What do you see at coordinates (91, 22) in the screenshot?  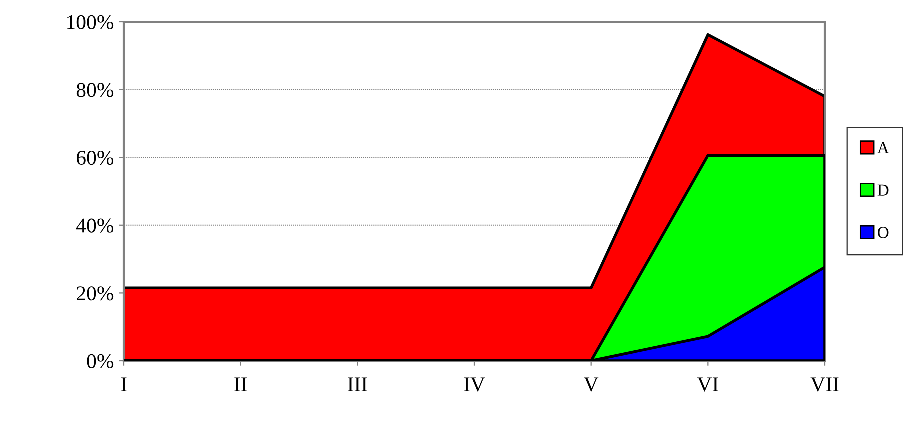 I see `y-tick-label: 100%` at bounding box center [91, 22].